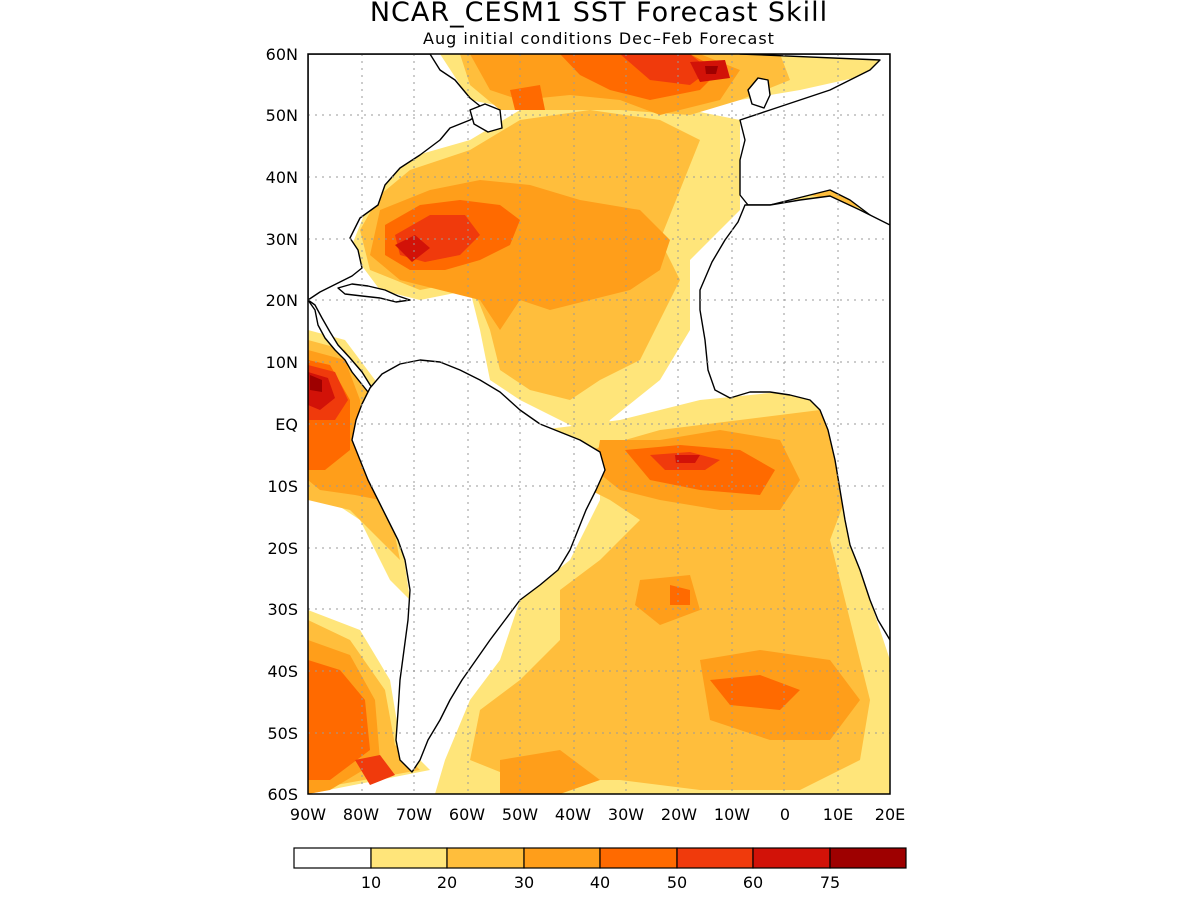 This screenshot has width=1200, height=900. I want to click on colorbar-label: 10, so click(371, 882).